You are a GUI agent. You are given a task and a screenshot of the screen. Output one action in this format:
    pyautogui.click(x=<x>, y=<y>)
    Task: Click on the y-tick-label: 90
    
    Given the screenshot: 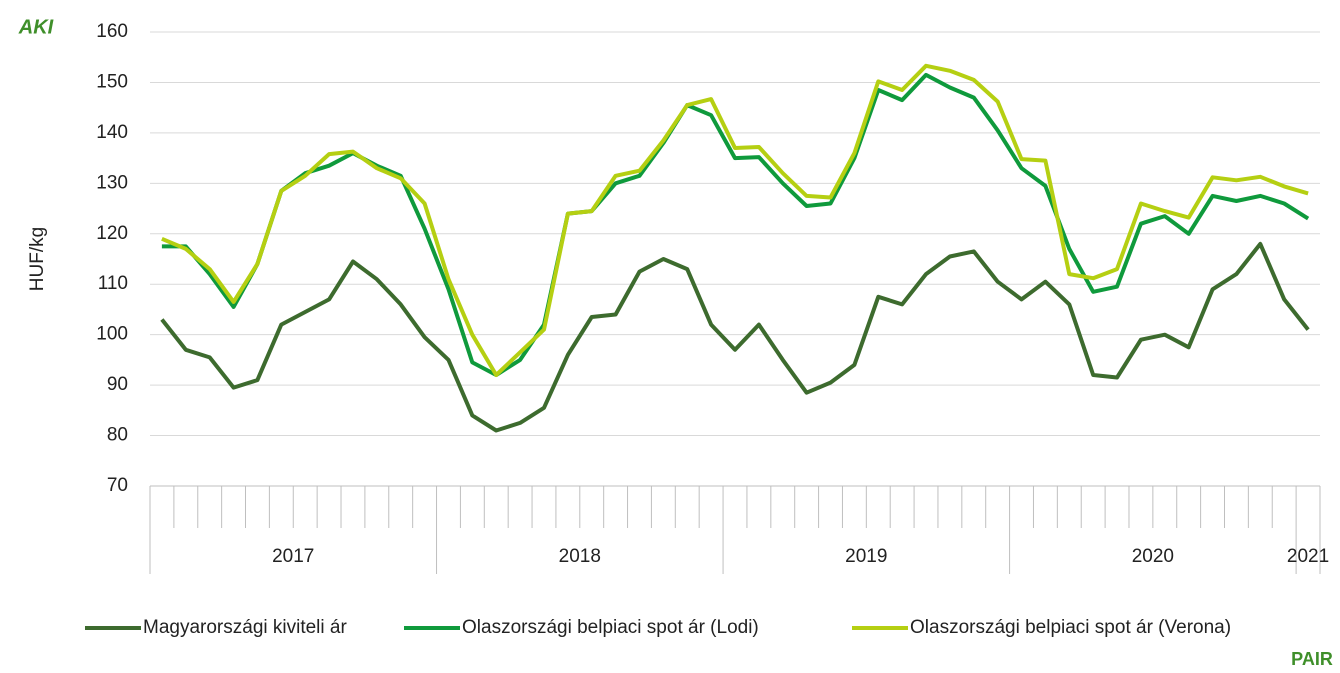 What is the action you would take?
    pyautogui.click(x=117, y=384)
    